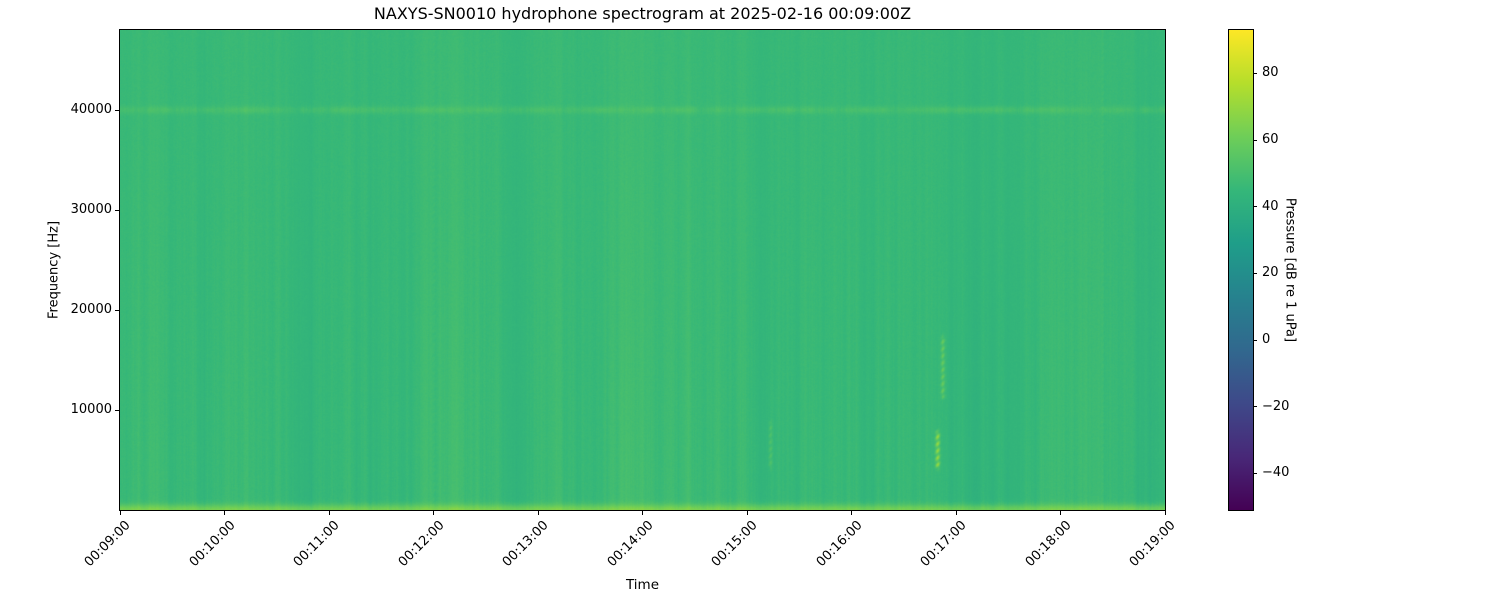 The image size is (1500, 600). What do you see at coordinates (91, 109) in the screenshot?
I see `y-tick-label: 40000` at bounding box center [91, 109].